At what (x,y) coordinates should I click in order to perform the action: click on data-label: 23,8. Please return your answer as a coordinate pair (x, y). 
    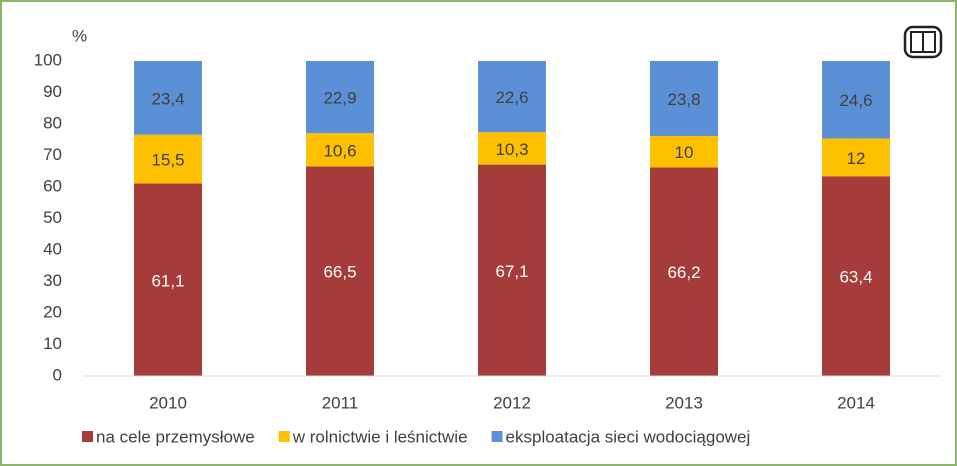
    Looking at the image, I should click on (683, 99).